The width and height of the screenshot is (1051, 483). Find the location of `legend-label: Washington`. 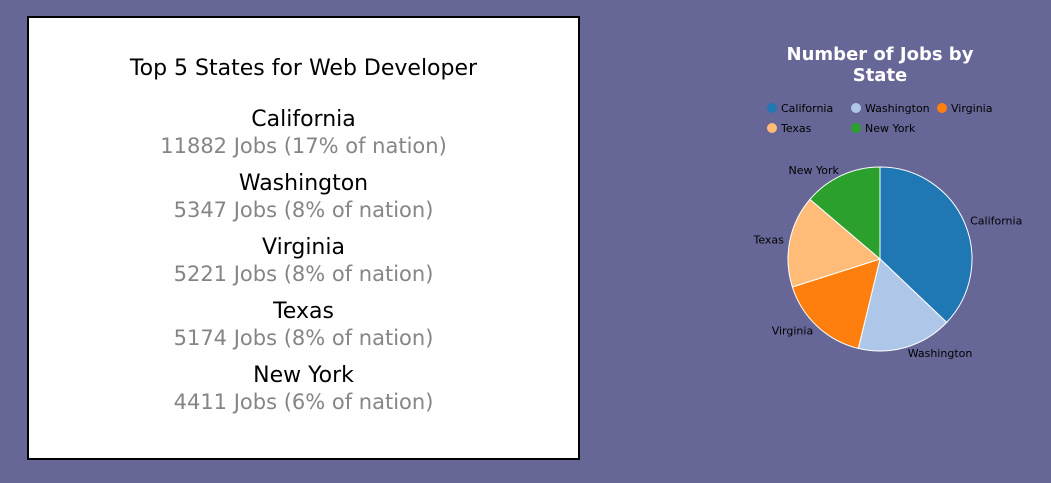

legend-label: Washington is located at coordinates (897, 108).